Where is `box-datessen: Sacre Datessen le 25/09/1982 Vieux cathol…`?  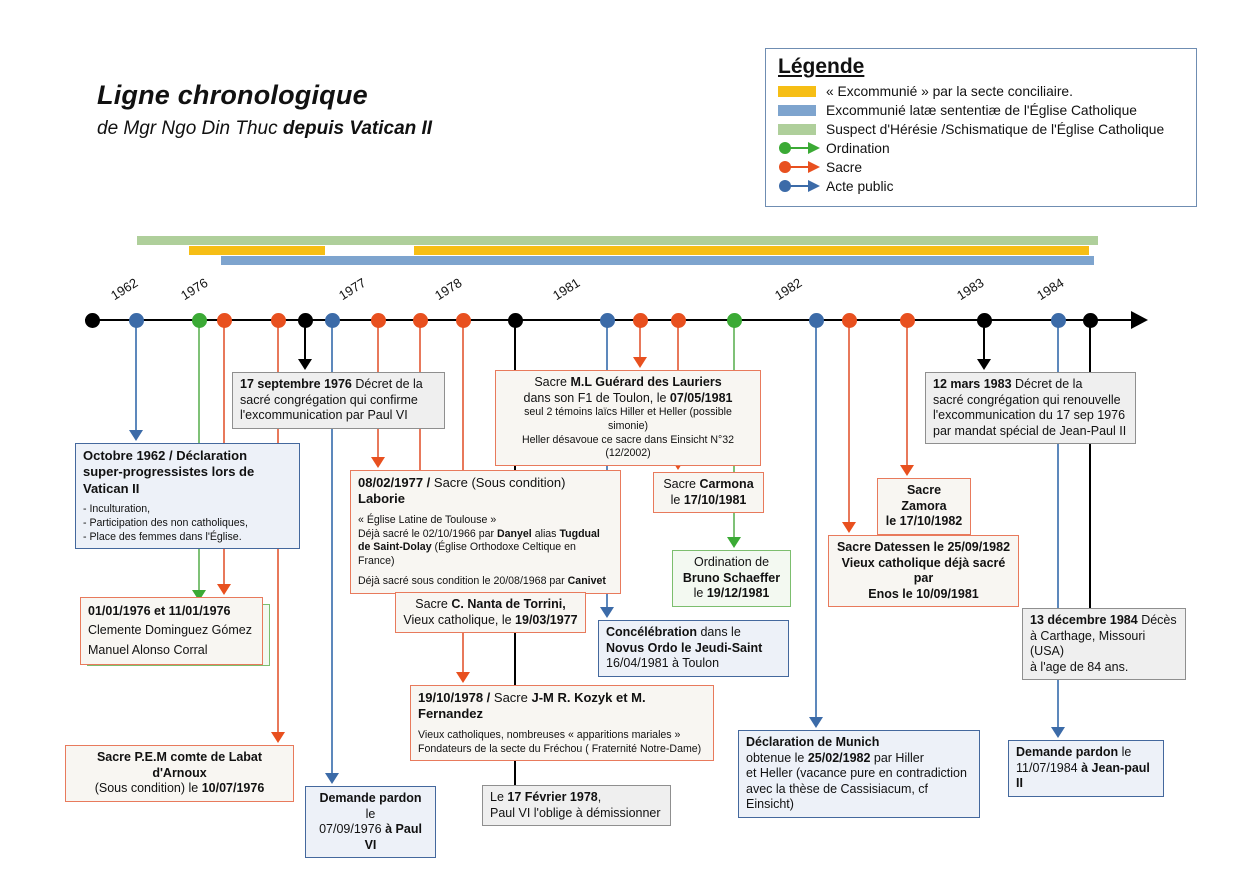 box-datessen: Sacre Datessen le 25/09/1982 Vieux cathol… is located at coordinates (923, 571).